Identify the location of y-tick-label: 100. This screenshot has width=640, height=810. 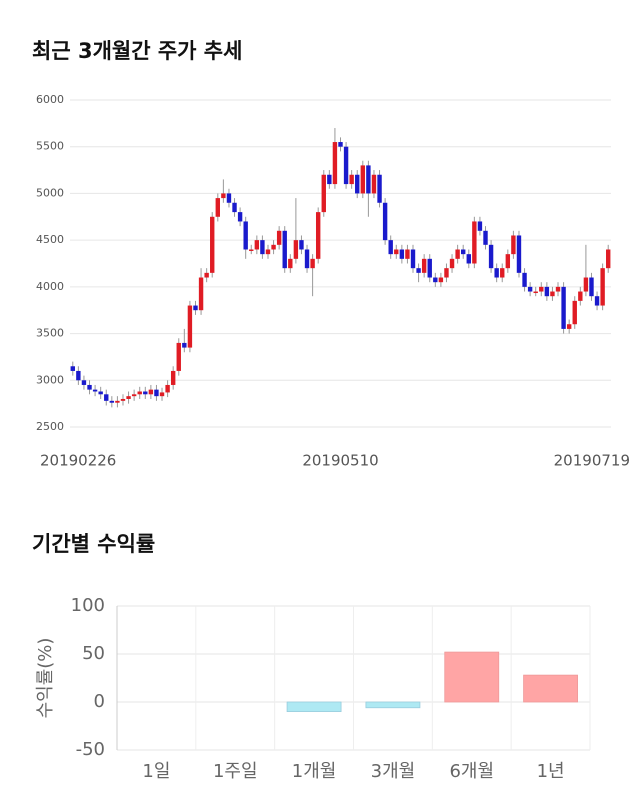
(88, 605).